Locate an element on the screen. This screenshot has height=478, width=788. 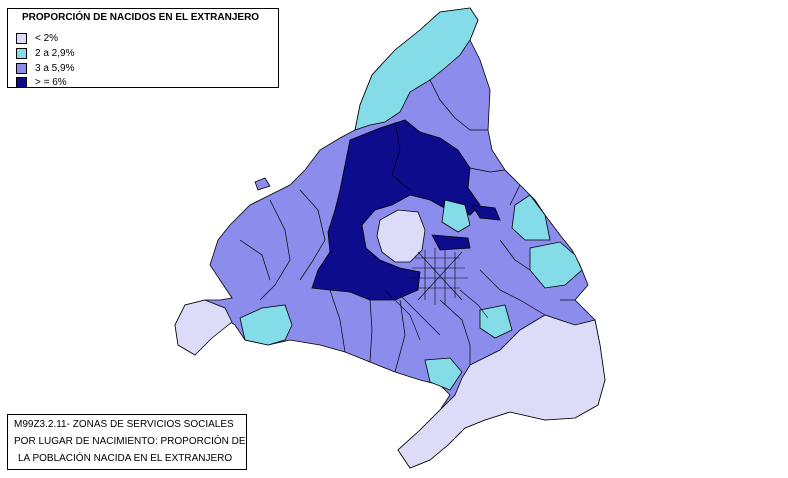
legend-title: PROPORCIÓN DE NACIDOS EN EL EXTRANJERO is located at coordinates (141, 17).